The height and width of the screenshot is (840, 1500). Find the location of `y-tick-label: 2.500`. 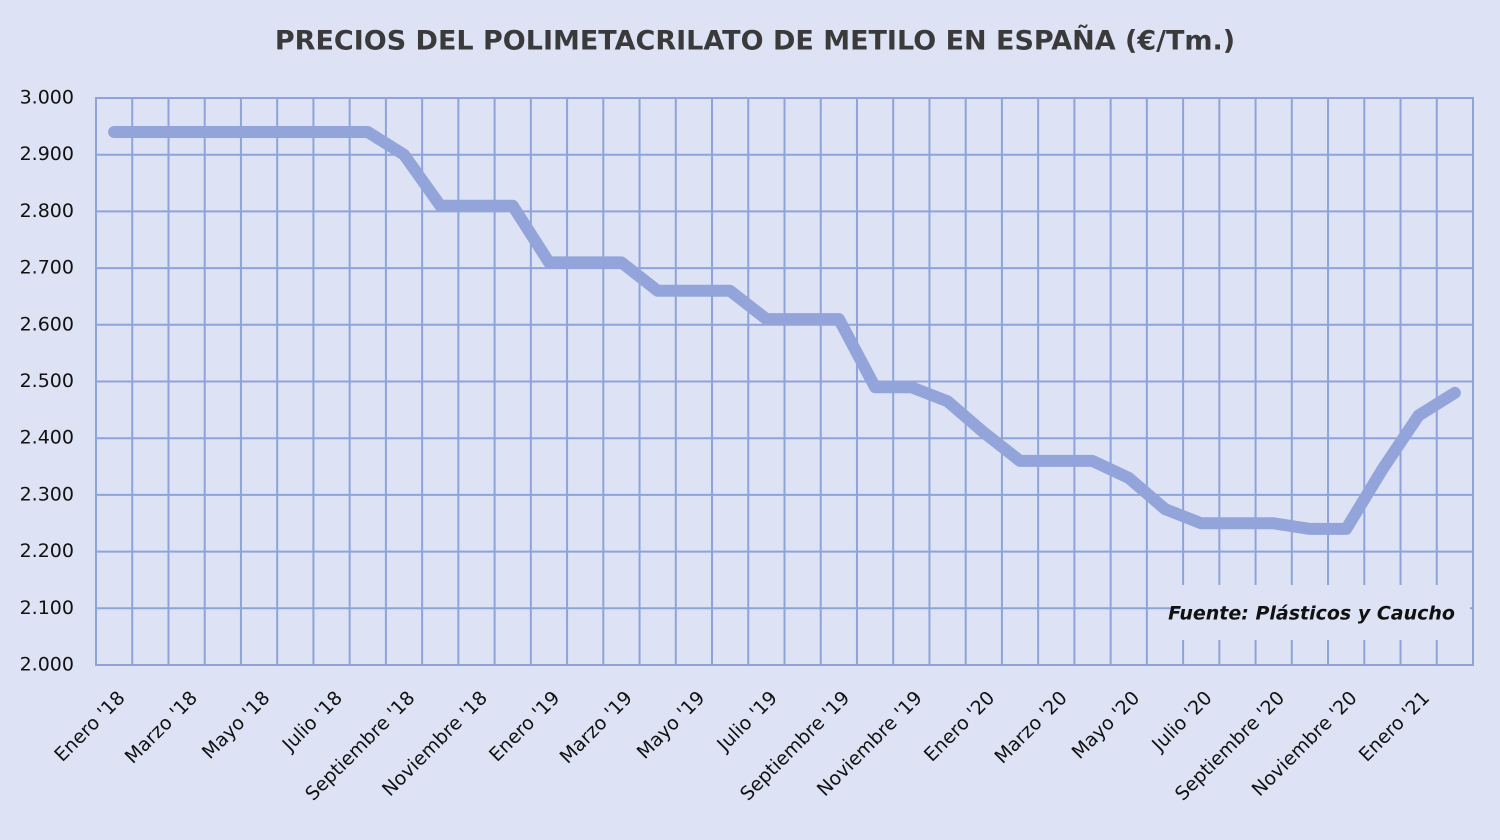

y-tick-label: 2.500 is located at coordinates (47, 381).